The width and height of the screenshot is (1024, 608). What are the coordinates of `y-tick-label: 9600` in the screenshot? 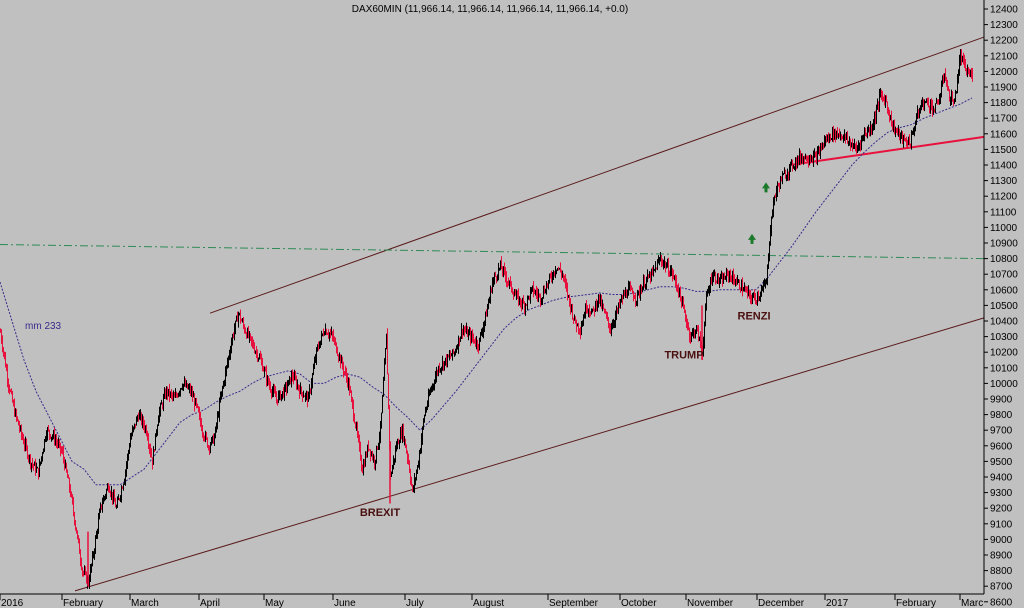 It's located at (1001, 446).